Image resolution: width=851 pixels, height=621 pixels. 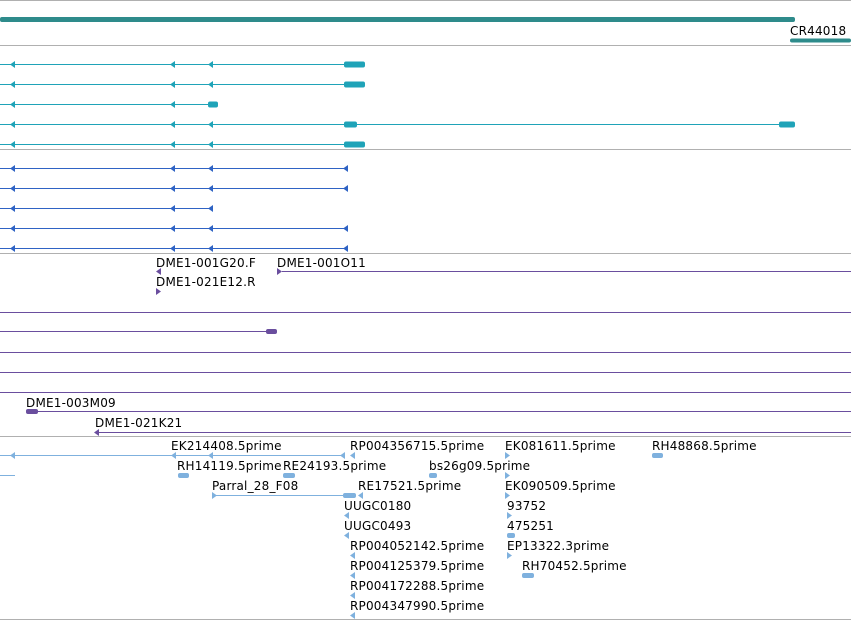 I want to click on est-label: EK090509.5prime, so click(x=560, y=486).